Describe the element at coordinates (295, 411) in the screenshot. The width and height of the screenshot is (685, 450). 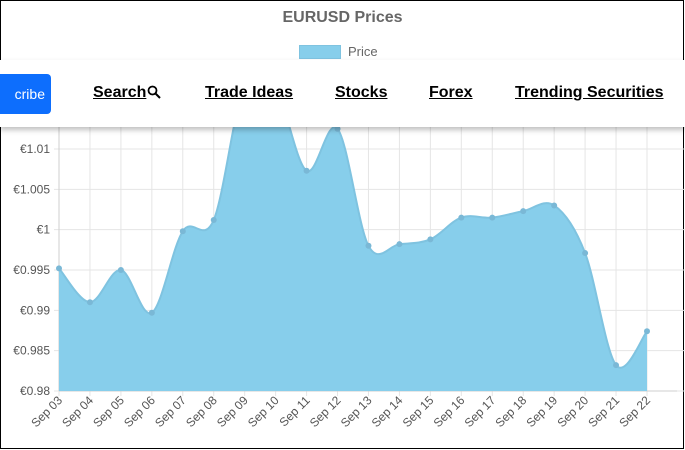
I see `x-tick-label: Sep 11` at that location.